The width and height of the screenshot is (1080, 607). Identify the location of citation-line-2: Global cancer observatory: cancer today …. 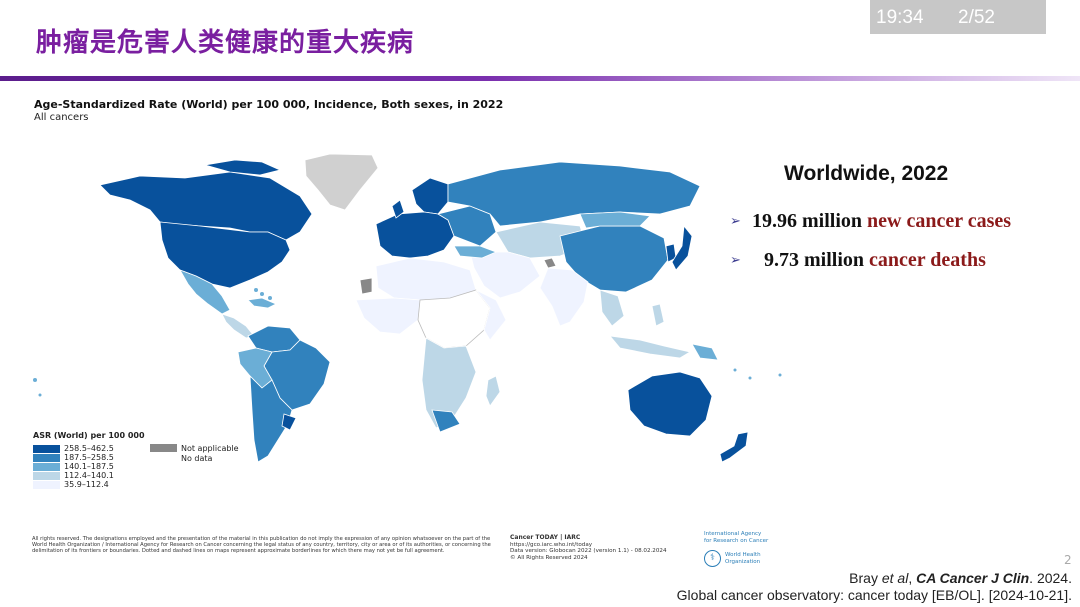
(874, 595).